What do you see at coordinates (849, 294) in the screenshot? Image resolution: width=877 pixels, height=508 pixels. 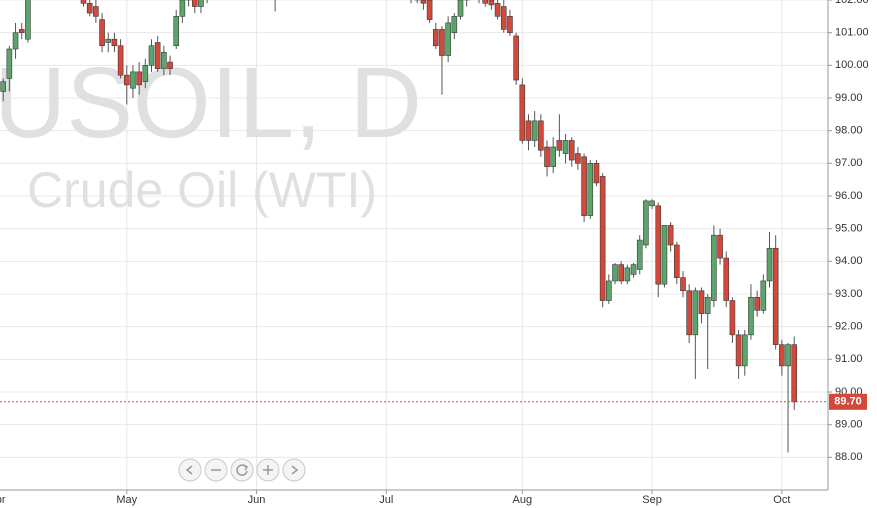 I see `y-tick-label: 93.00` at bounding box center [849, 294].